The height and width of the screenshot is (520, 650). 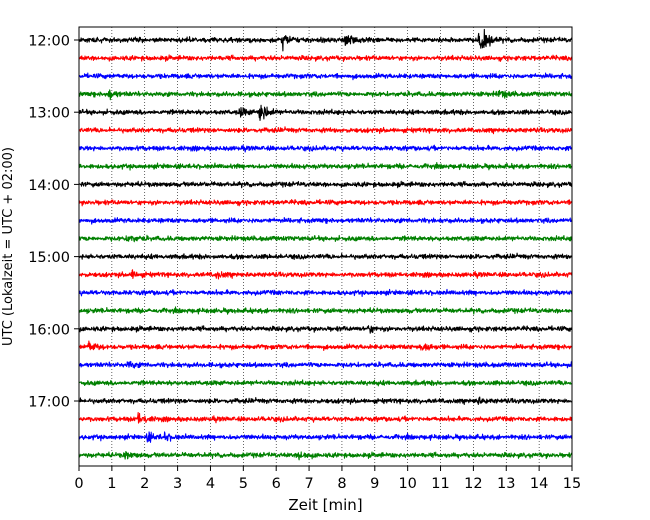 What do you see at coordinates (49, 258) in the screenshot?
I see `y-tick-label: 15:00` at bounding box center [49, 258].